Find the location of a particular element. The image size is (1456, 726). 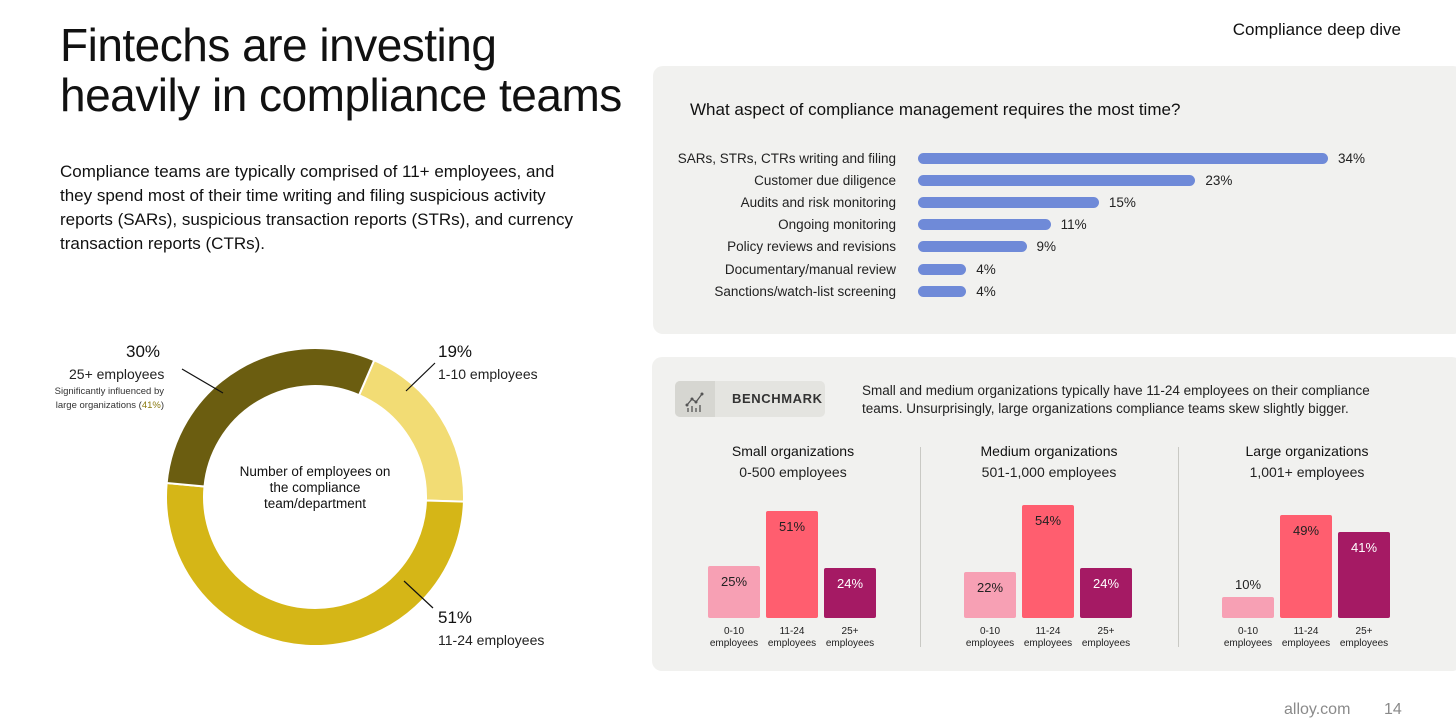

donut-note-close: ) is located at coordinates (162, 405).